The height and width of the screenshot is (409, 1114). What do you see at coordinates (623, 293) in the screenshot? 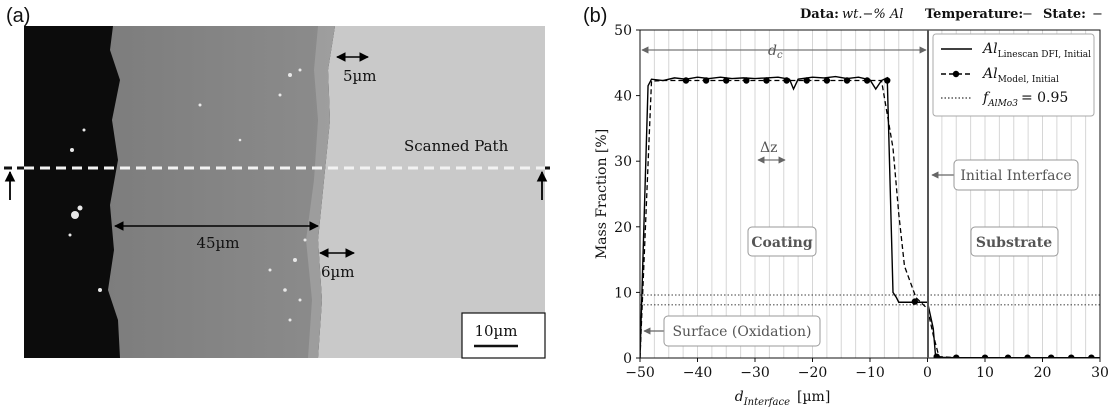
I see `y-tick-label: 10` at bounding box center [623, 293].